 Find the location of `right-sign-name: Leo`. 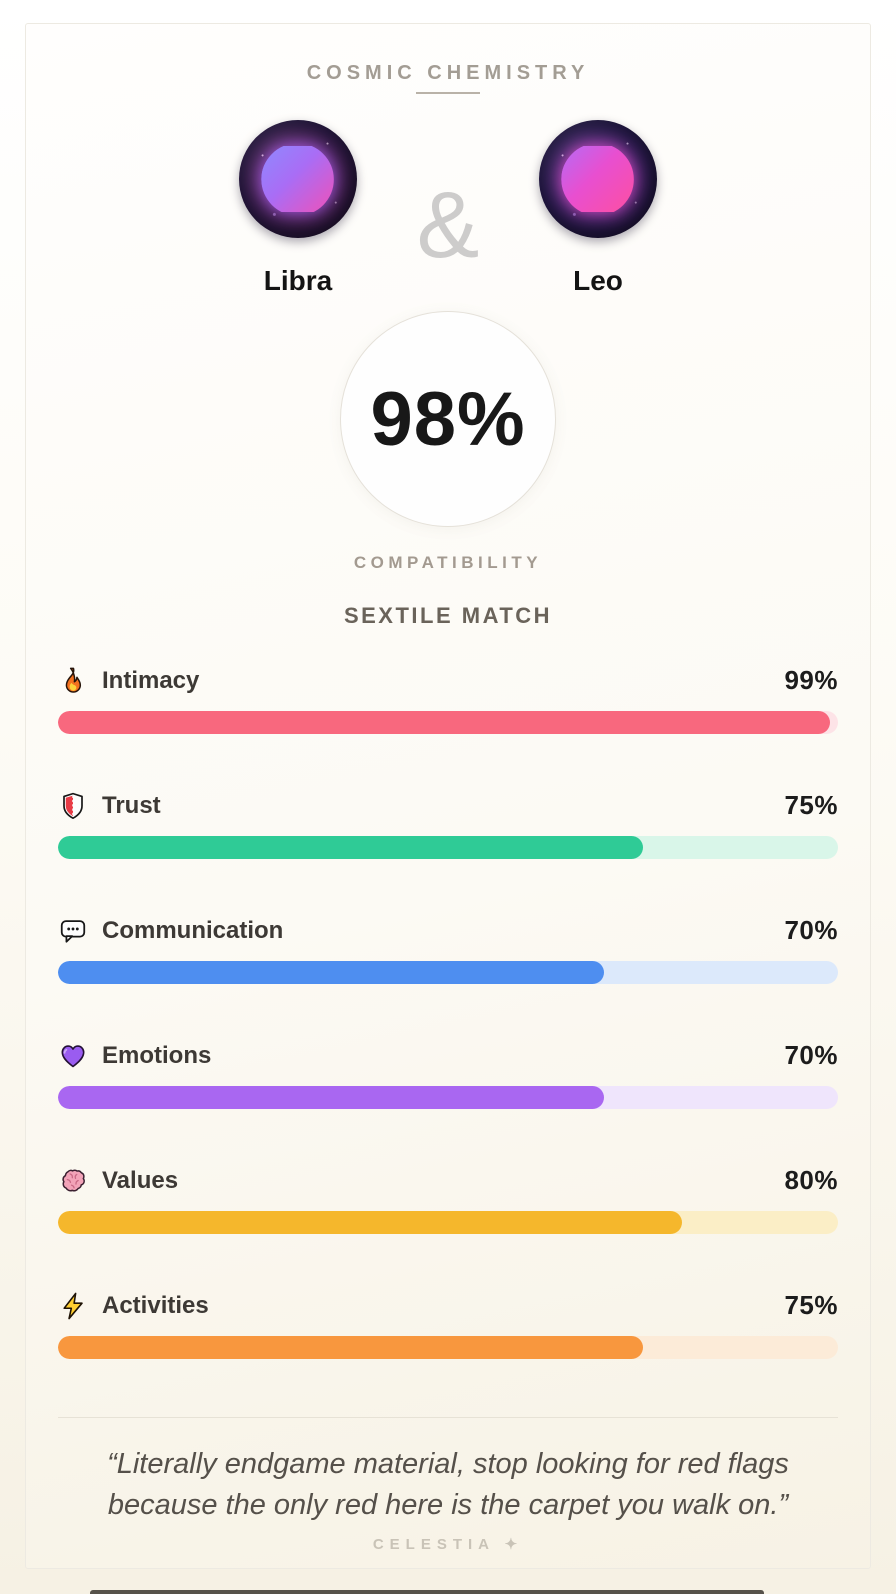

right-sign-name: Leo is located at coordinates (598, 280).